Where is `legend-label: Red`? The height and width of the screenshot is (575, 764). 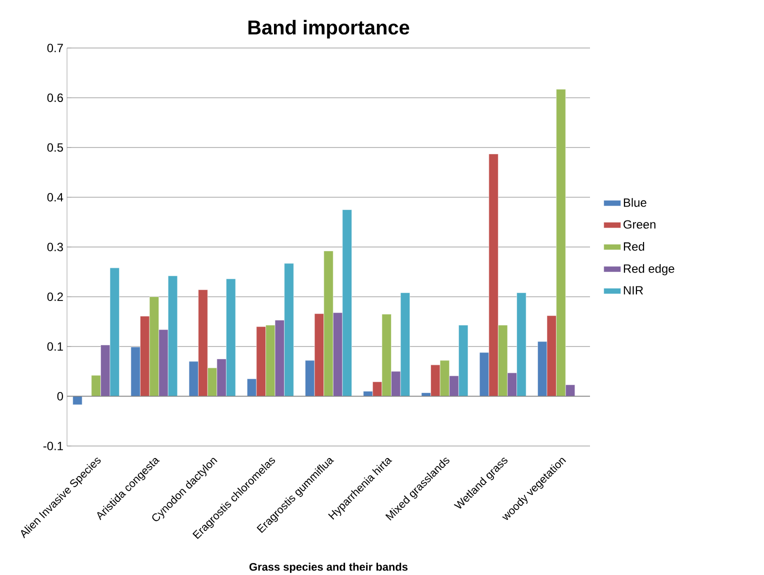 legend-label: Red is located at coordinates (634, 246).